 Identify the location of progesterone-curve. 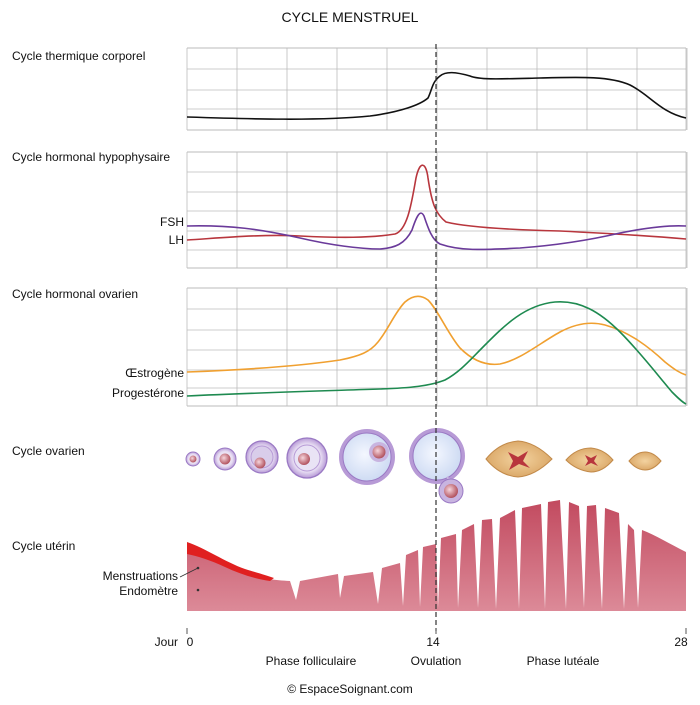
(436, 353).